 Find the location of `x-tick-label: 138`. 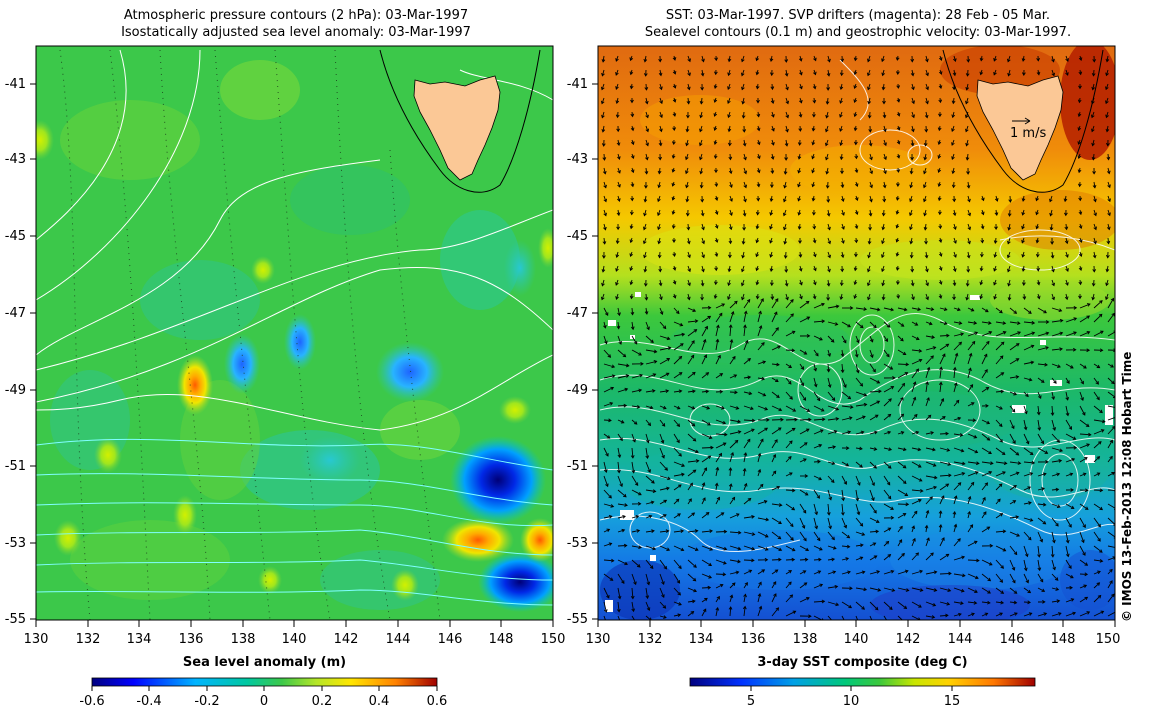

x-tick-label: 138 is located at coordinates (243, 639).